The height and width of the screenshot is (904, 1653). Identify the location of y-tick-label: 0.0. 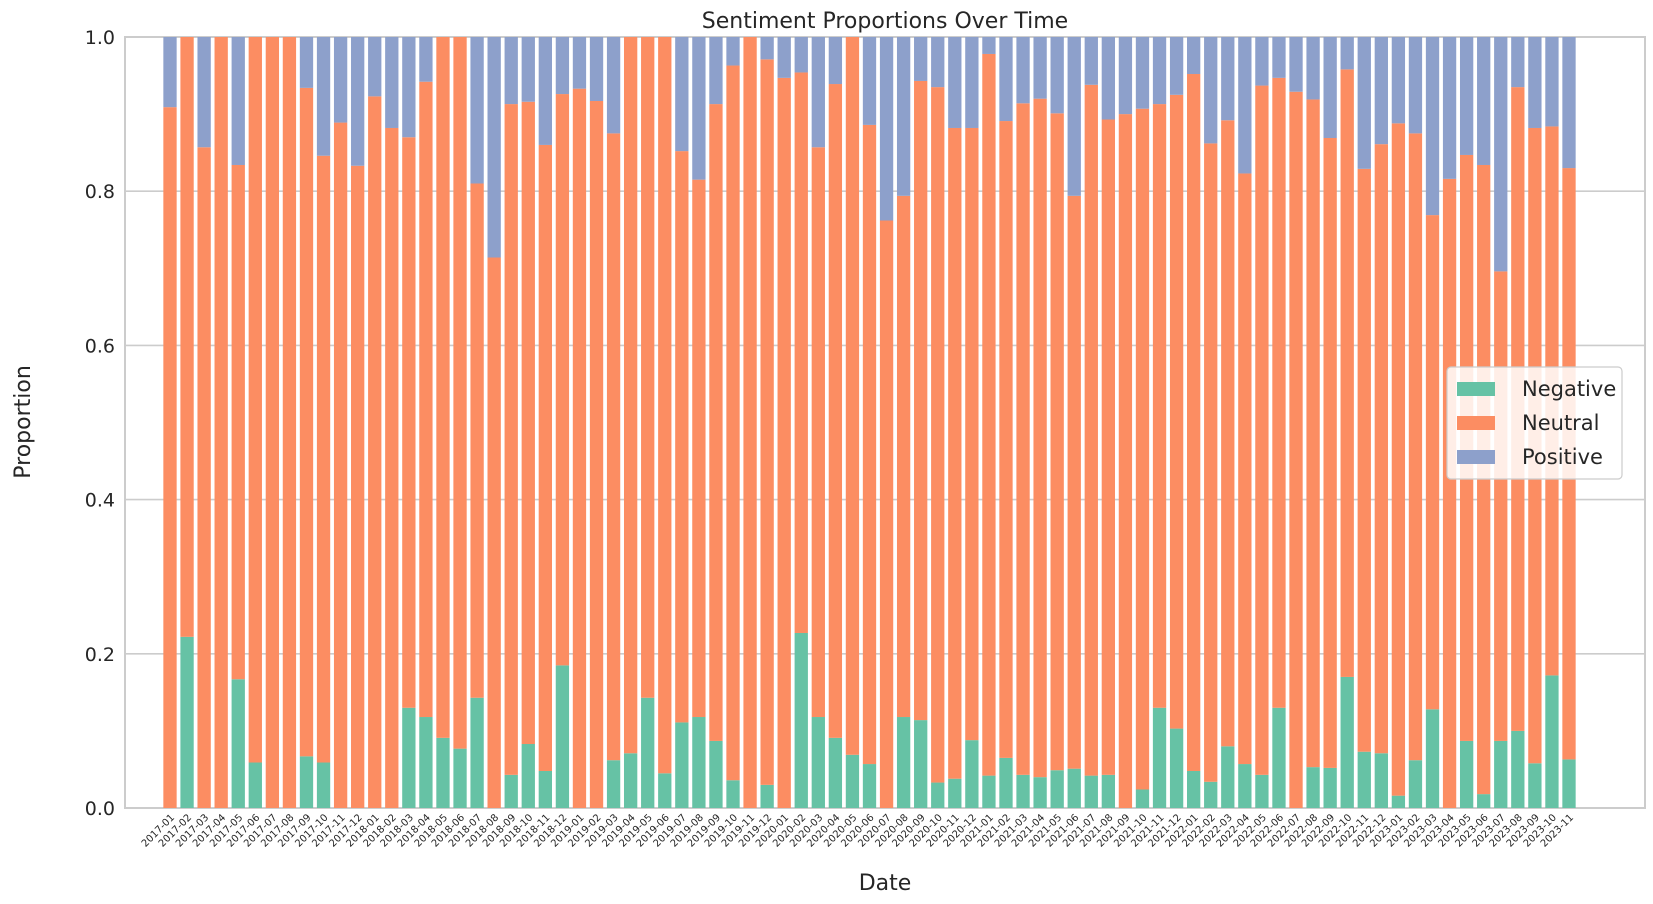
(100, 809).